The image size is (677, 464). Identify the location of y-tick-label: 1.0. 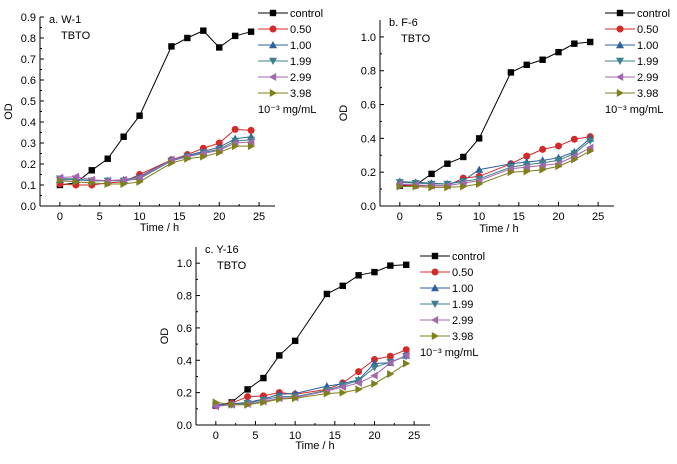
(368, 38).